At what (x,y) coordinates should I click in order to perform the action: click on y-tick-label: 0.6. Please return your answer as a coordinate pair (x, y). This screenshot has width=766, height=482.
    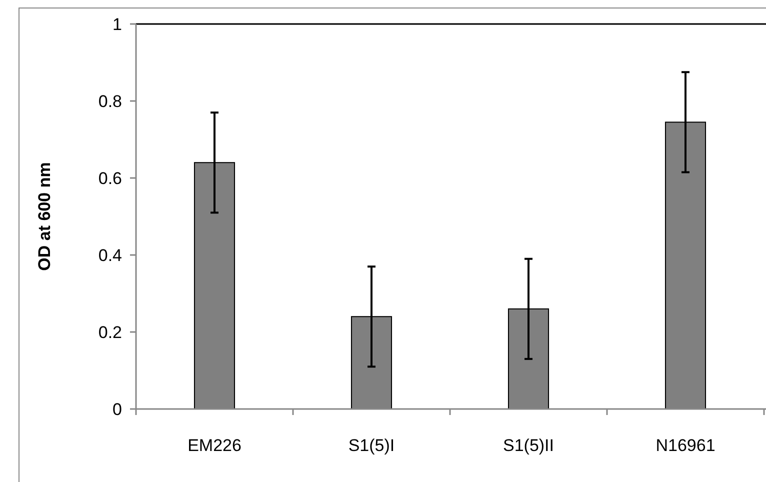
    Looking at the image, I should click on (110, 178).